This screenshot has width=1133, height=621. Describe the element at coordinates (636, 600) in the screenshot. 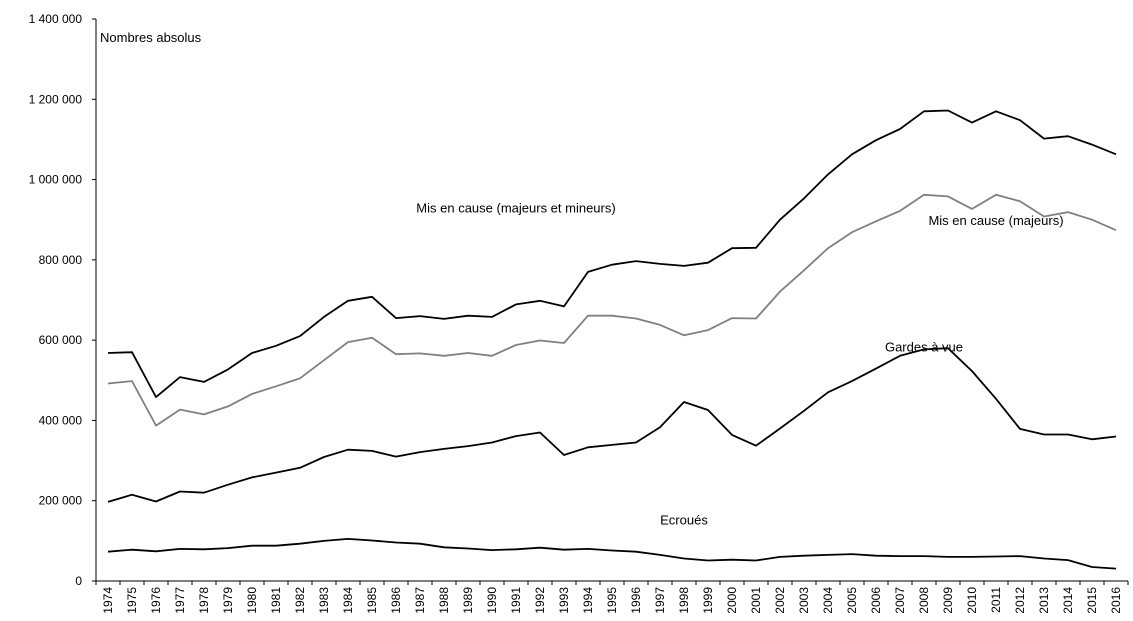

I see `x-tick-label: 1996` at that location.